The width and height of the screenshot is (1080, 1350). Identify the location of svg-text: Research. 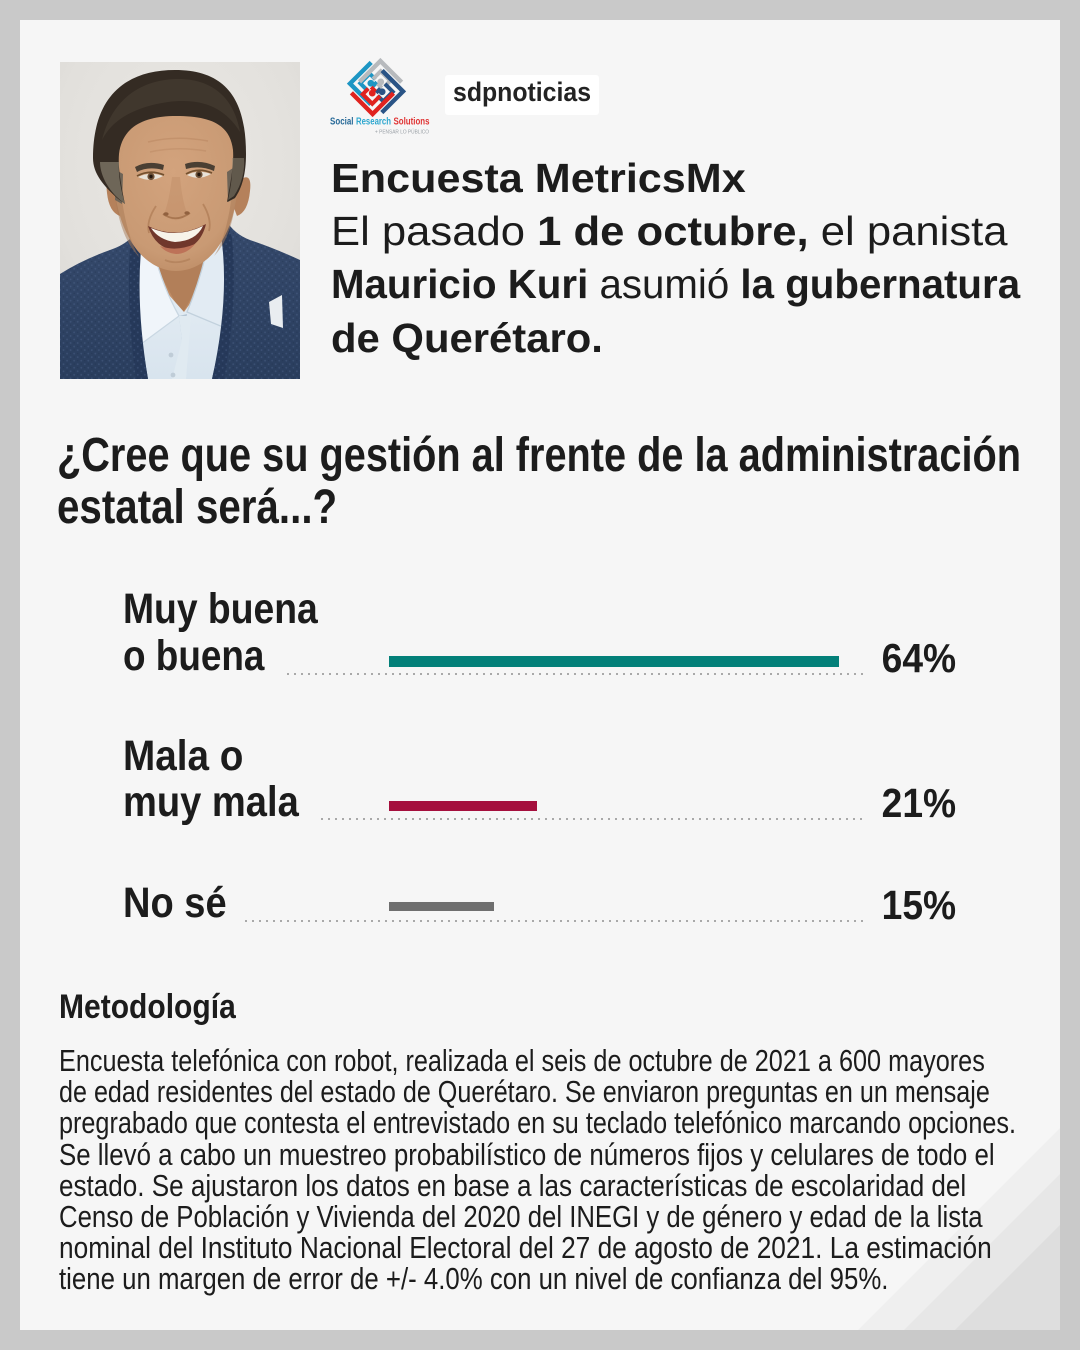
(373, 122).